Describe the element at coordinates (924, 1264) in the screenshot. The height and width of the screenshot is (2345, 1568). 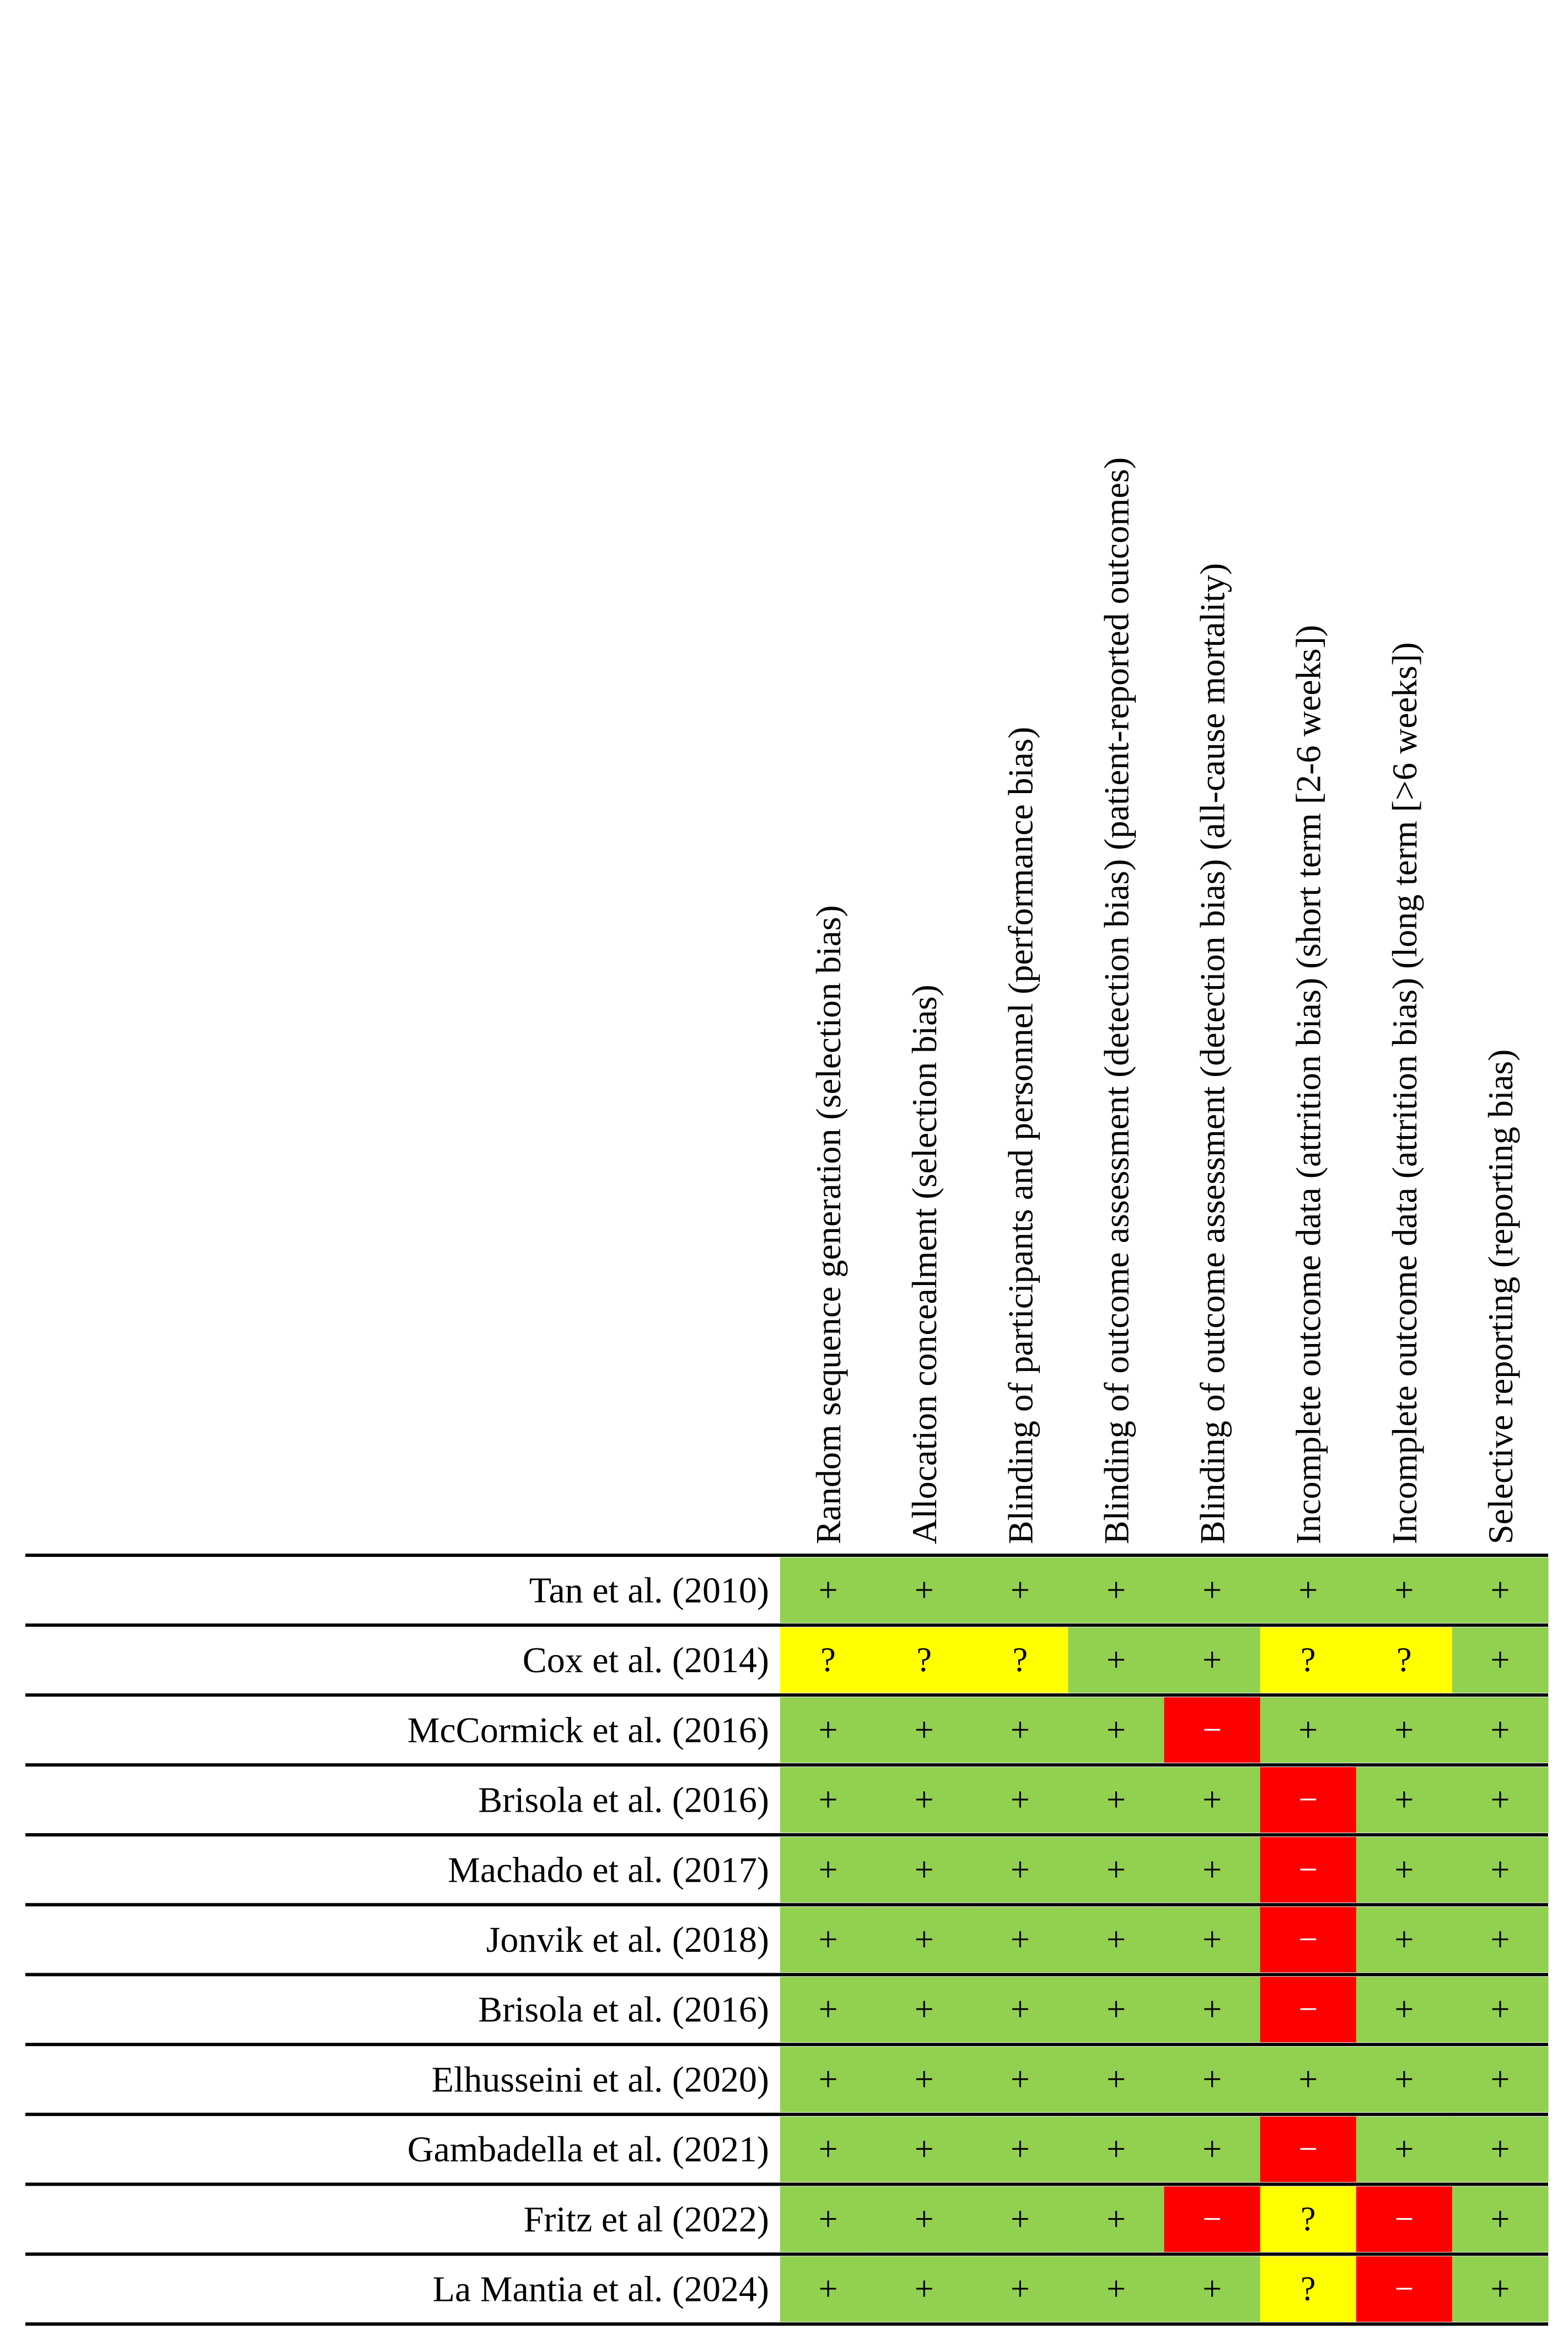
I see `column-header-2: Allocation concealment (selection bias)` at that location.